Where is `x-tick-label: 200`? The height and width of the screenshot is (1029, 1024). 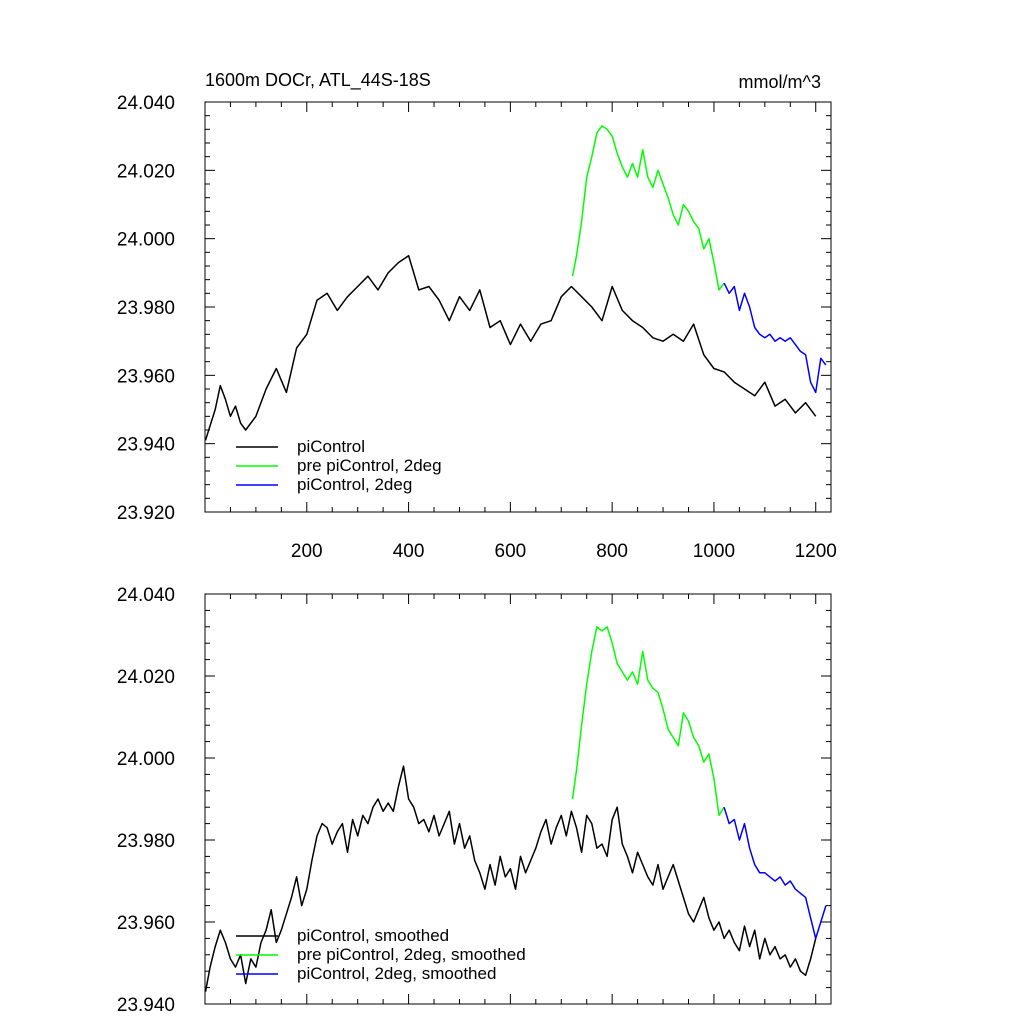
x-tick-label: 200 is located at coordinates (307, 551).